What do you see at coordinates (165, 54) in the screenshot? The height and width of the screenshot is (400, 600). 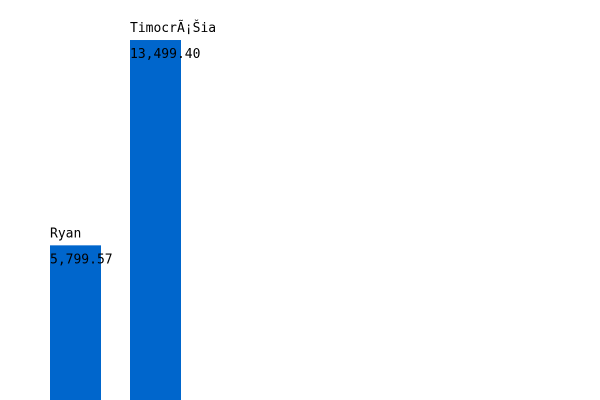 I see `value-label-1: 13,499.40` at bounding box center [165, 54].